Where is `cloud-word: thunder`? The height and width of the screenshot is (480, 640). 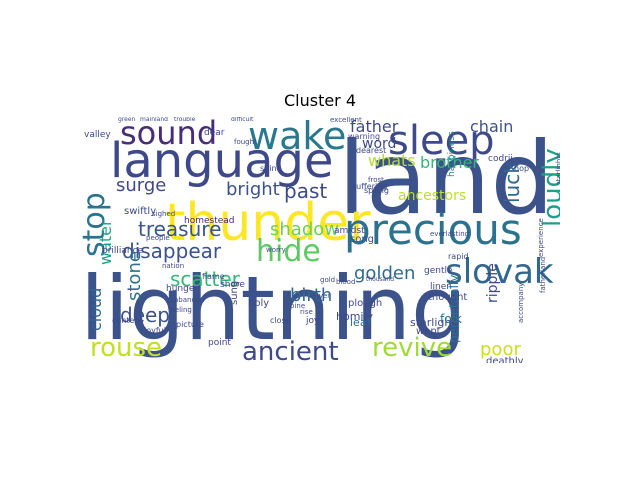
cloud-word: thunder is located at coordinates (268, 223).